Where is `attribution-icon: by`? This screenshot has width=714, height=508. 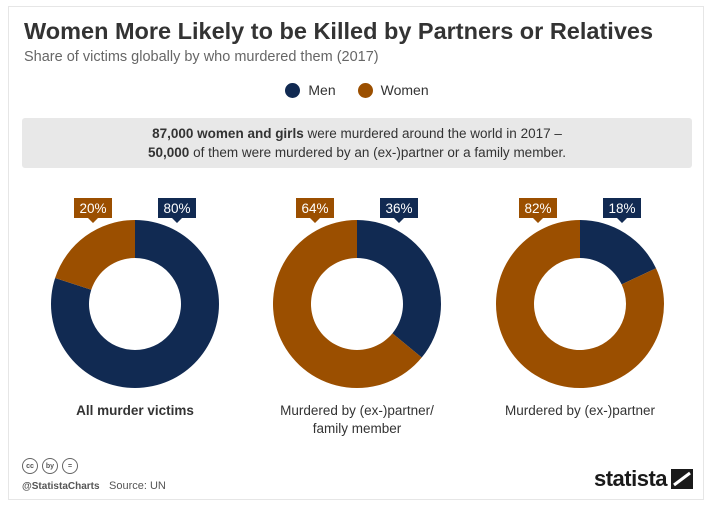 attribution-icon: by is located at coordinates (50, 466).